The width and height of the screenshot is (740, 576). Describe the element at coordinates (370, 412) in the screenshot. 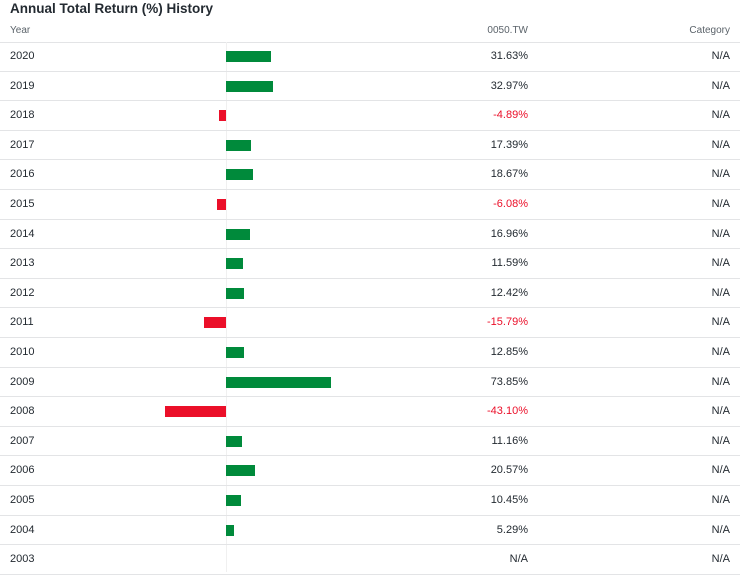

I see `table-row: 2008 -43.10% N/A` at that location.